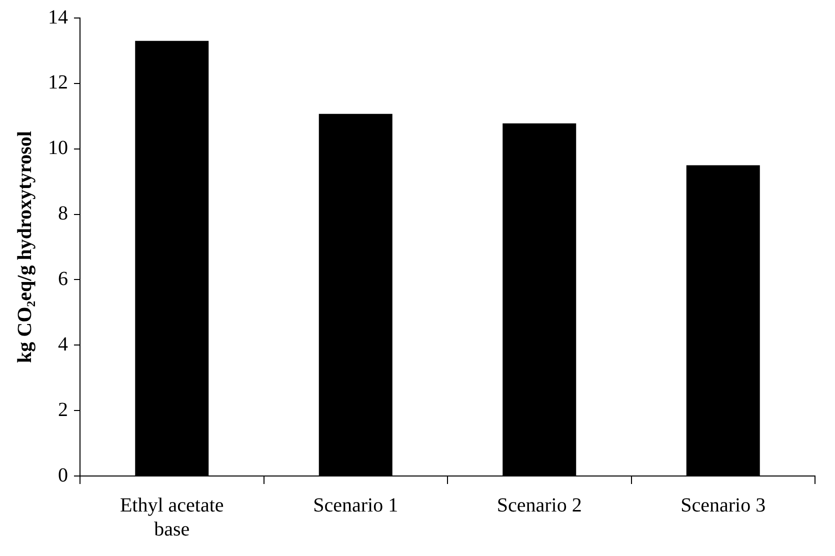 This screenshot has height=556, width=835. I want to click on y-tick-label: 8, so click(63, 213).